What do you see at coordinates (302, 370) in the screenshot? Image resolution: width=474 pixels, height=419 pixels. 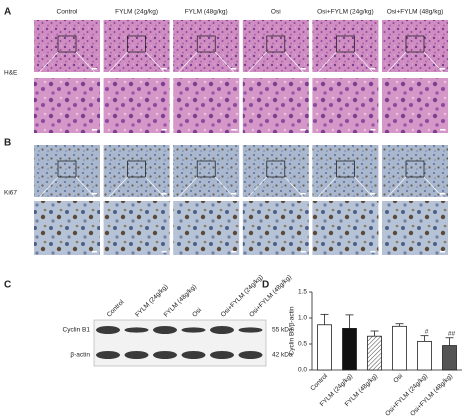 I see `y-tick-label: 0.0` at bounding box center [302, 370].